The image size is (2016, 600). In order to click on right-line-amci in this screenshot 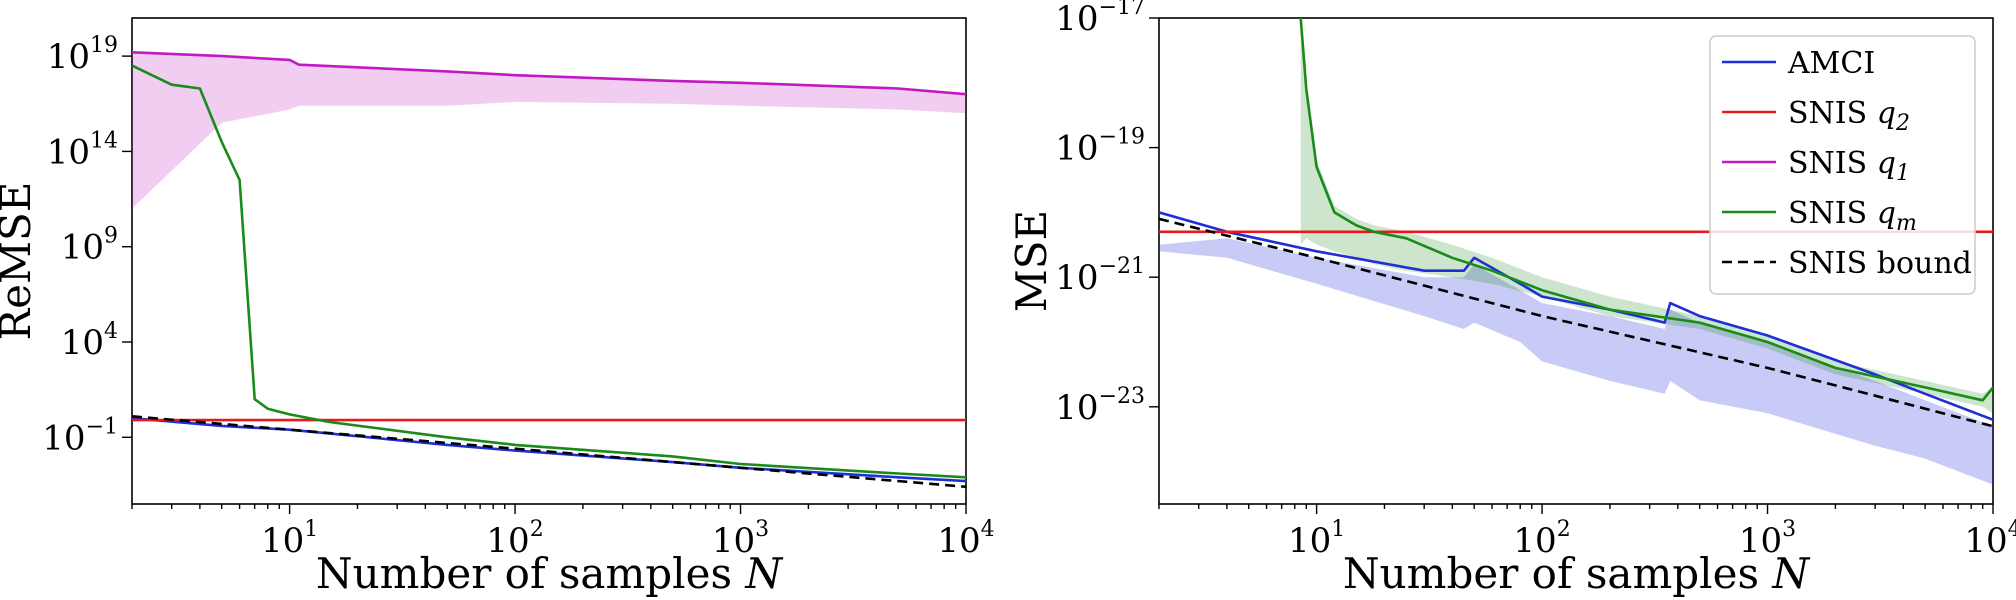, I will do `click(1576, 316)`.